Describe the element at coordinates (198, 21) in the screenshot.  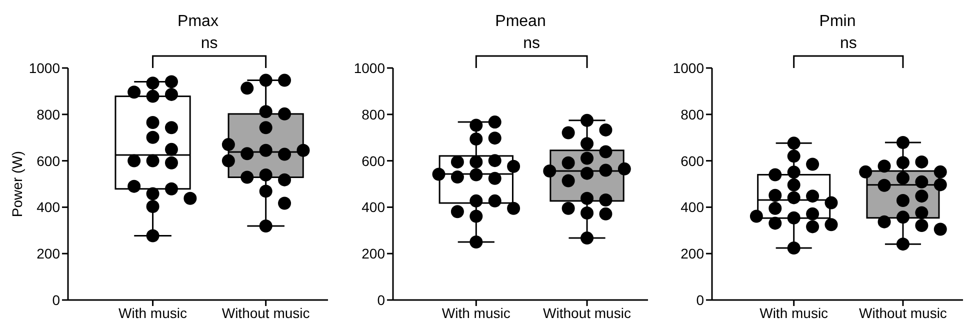
I see `chart-title: Pmax` at that location.